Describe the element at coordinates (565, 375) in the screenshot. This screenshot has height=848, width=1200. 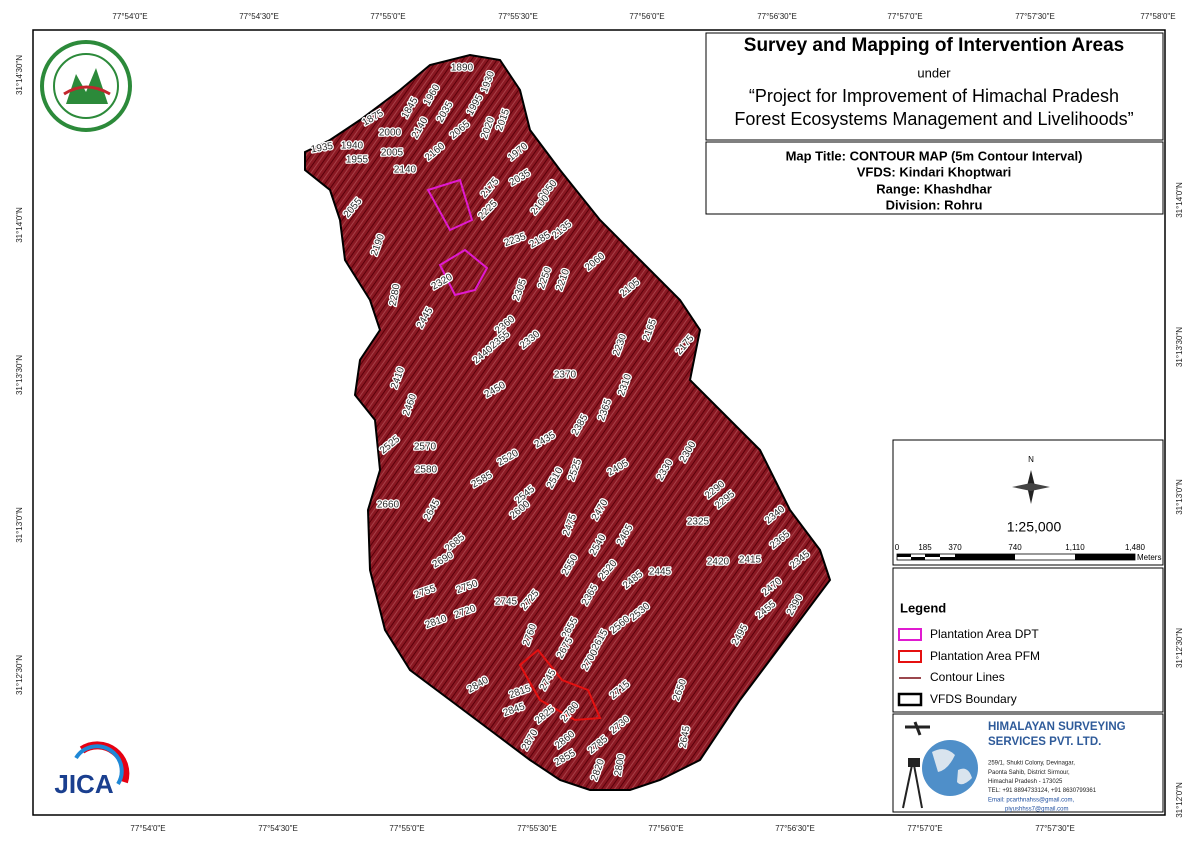
I see `contour-label: 2370` at that location.